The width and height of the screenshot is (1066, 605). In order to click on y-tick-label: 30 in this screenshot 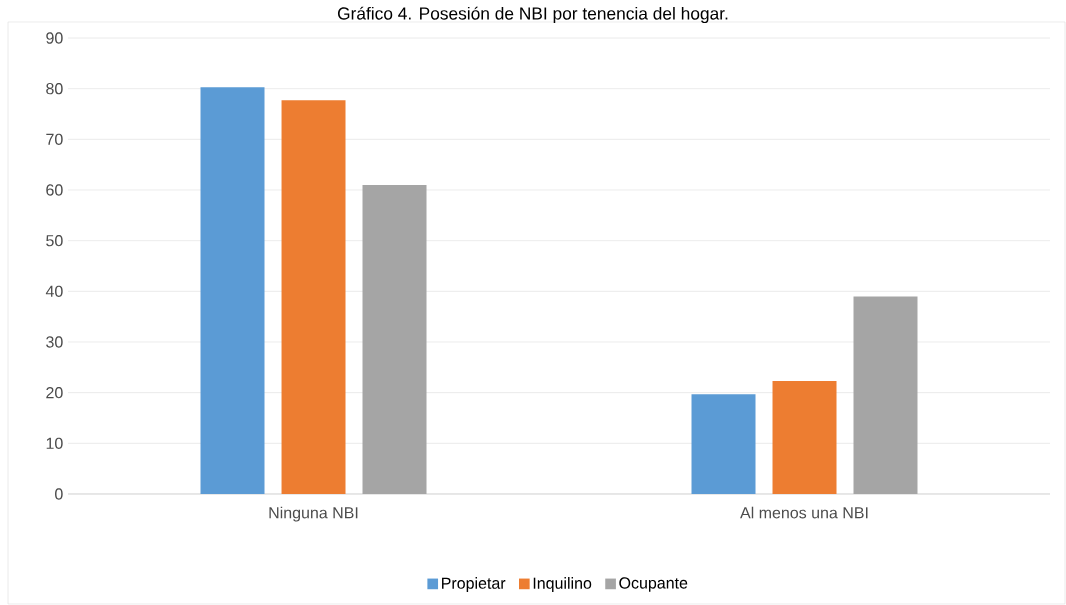, I will do `click(54, 342)`.